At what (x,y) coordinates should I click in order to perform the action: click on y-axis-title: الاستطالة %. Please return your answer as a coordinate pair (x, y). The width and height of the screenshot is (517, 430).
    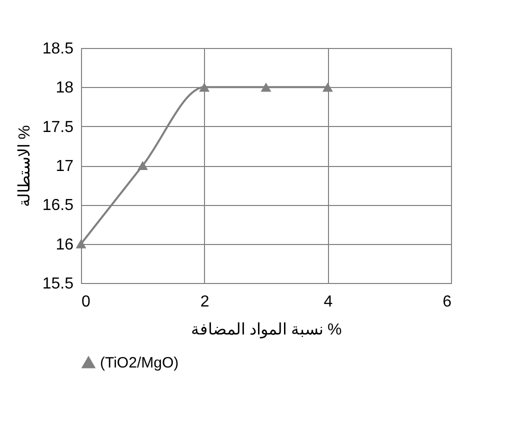
    Looking at the image, I should click on (25, 166).